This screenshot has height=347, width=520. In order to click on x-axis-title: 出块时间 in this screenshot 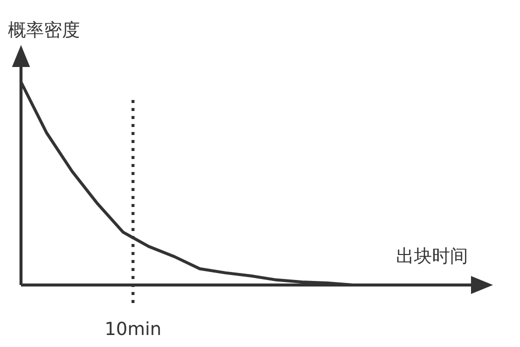, I will do `click(432, 256)`.